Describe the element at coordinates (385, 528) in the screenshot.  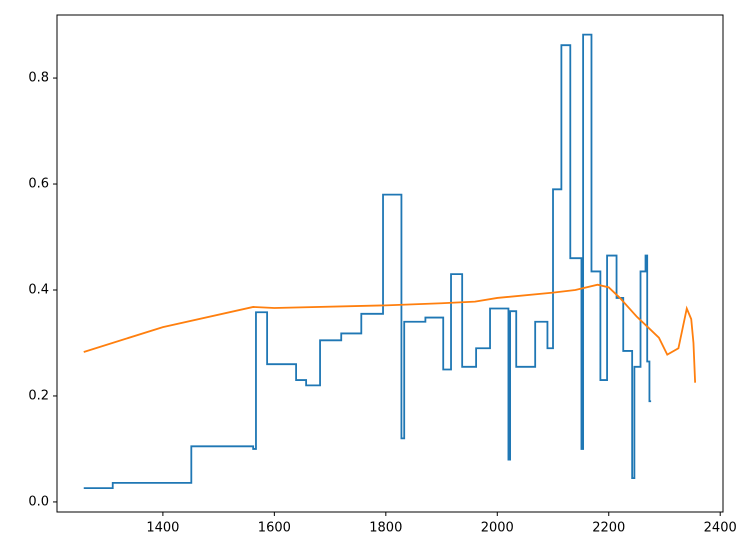
I see `x-tick-label: 1800` at that location.